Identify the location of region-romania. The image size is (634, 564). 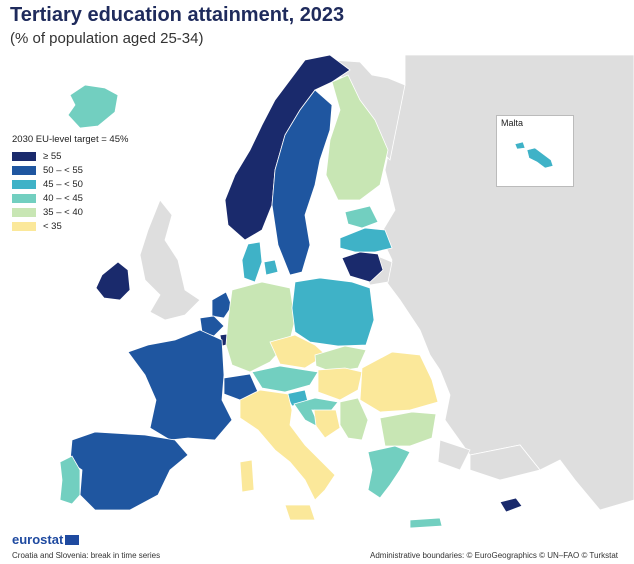
(399, 382).